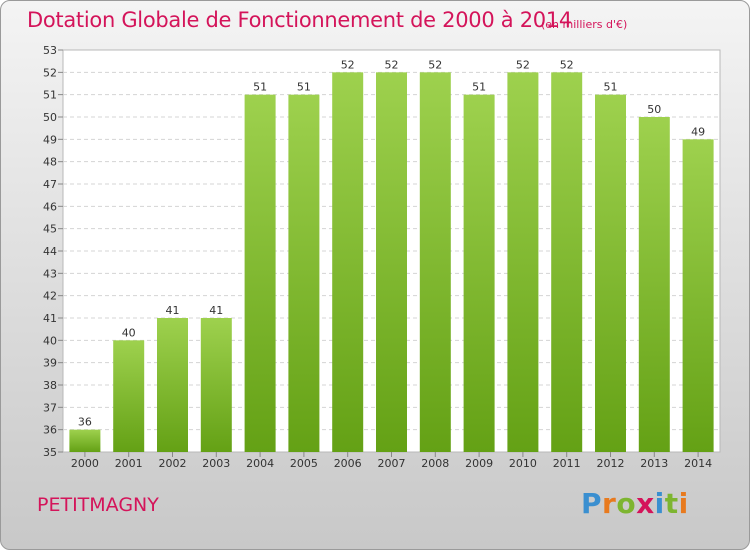 The image size is (750, 550). What do you see at coordinates (50, 363) in the screenshot?
I see `y-tick-label: 39` at bounding box center [50, 363].